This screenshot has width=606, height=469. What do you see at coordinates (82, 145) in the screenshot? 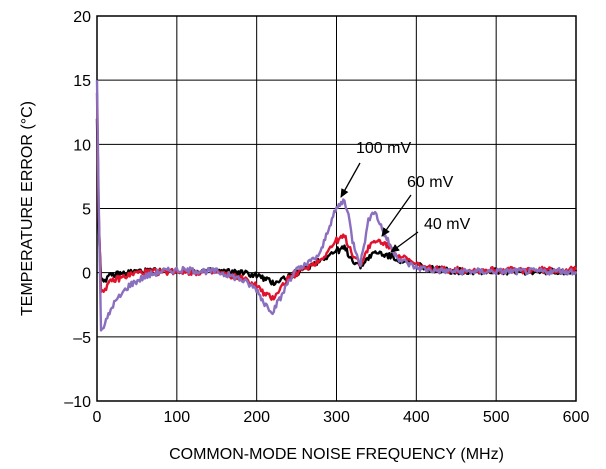
I see `y-tick-label: 10` at bounding box center [82, 145].